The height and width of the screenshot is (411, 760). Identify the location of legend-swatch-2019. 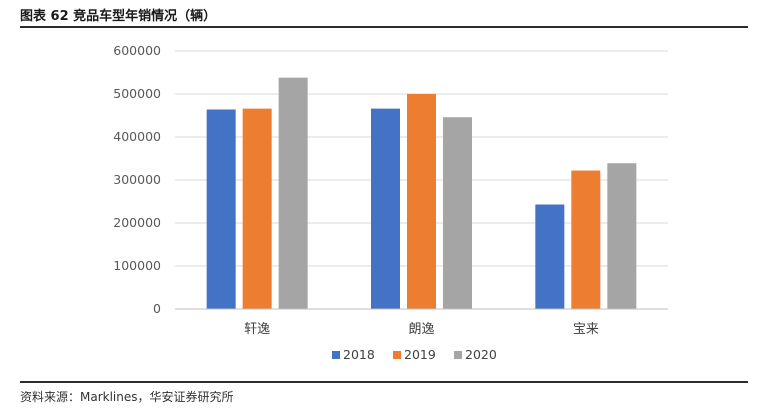
(397, 355).